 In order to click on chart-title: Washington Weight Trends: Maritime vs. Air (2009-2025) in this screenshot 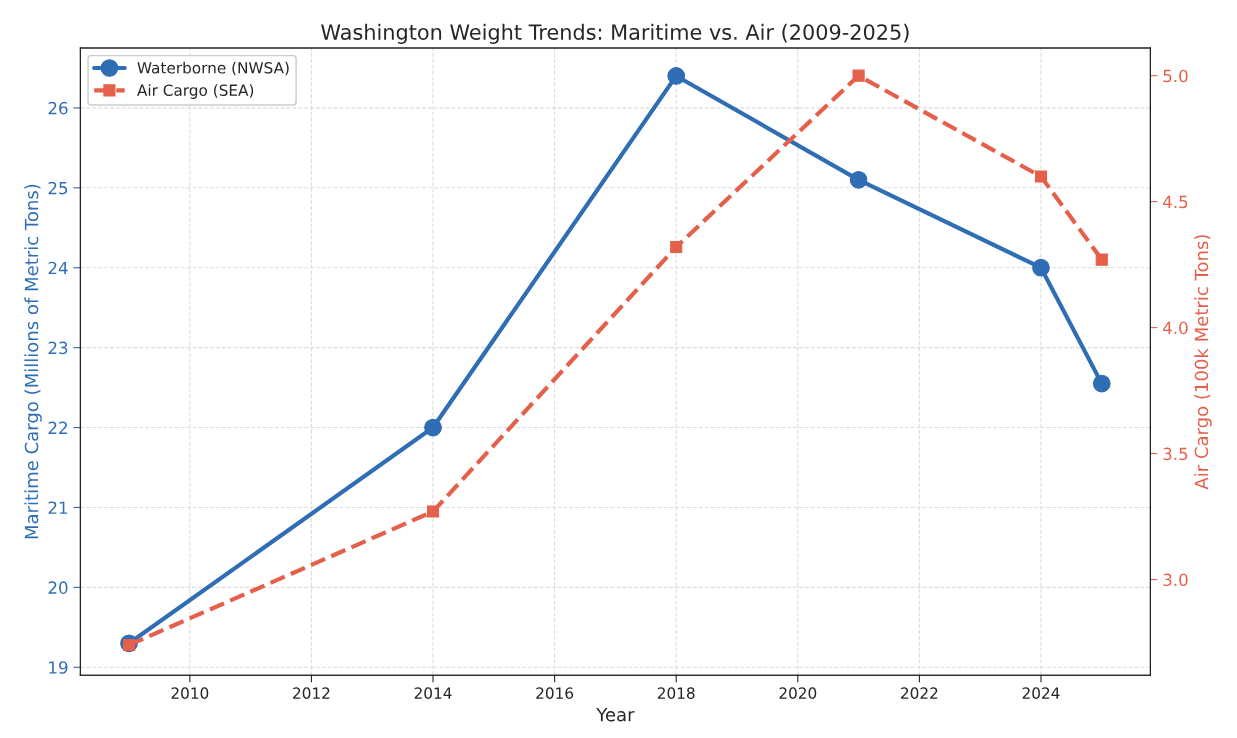, I will do `click(615, 33)`.